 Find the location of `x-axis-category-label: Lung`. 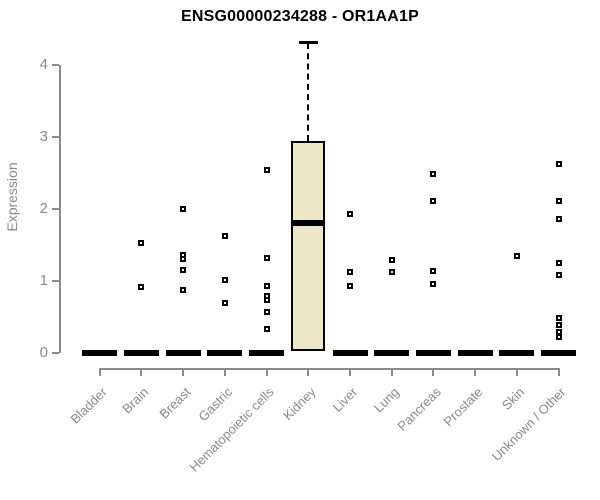

x-axis-category-label: Lung is located at coordinates (386, 400).